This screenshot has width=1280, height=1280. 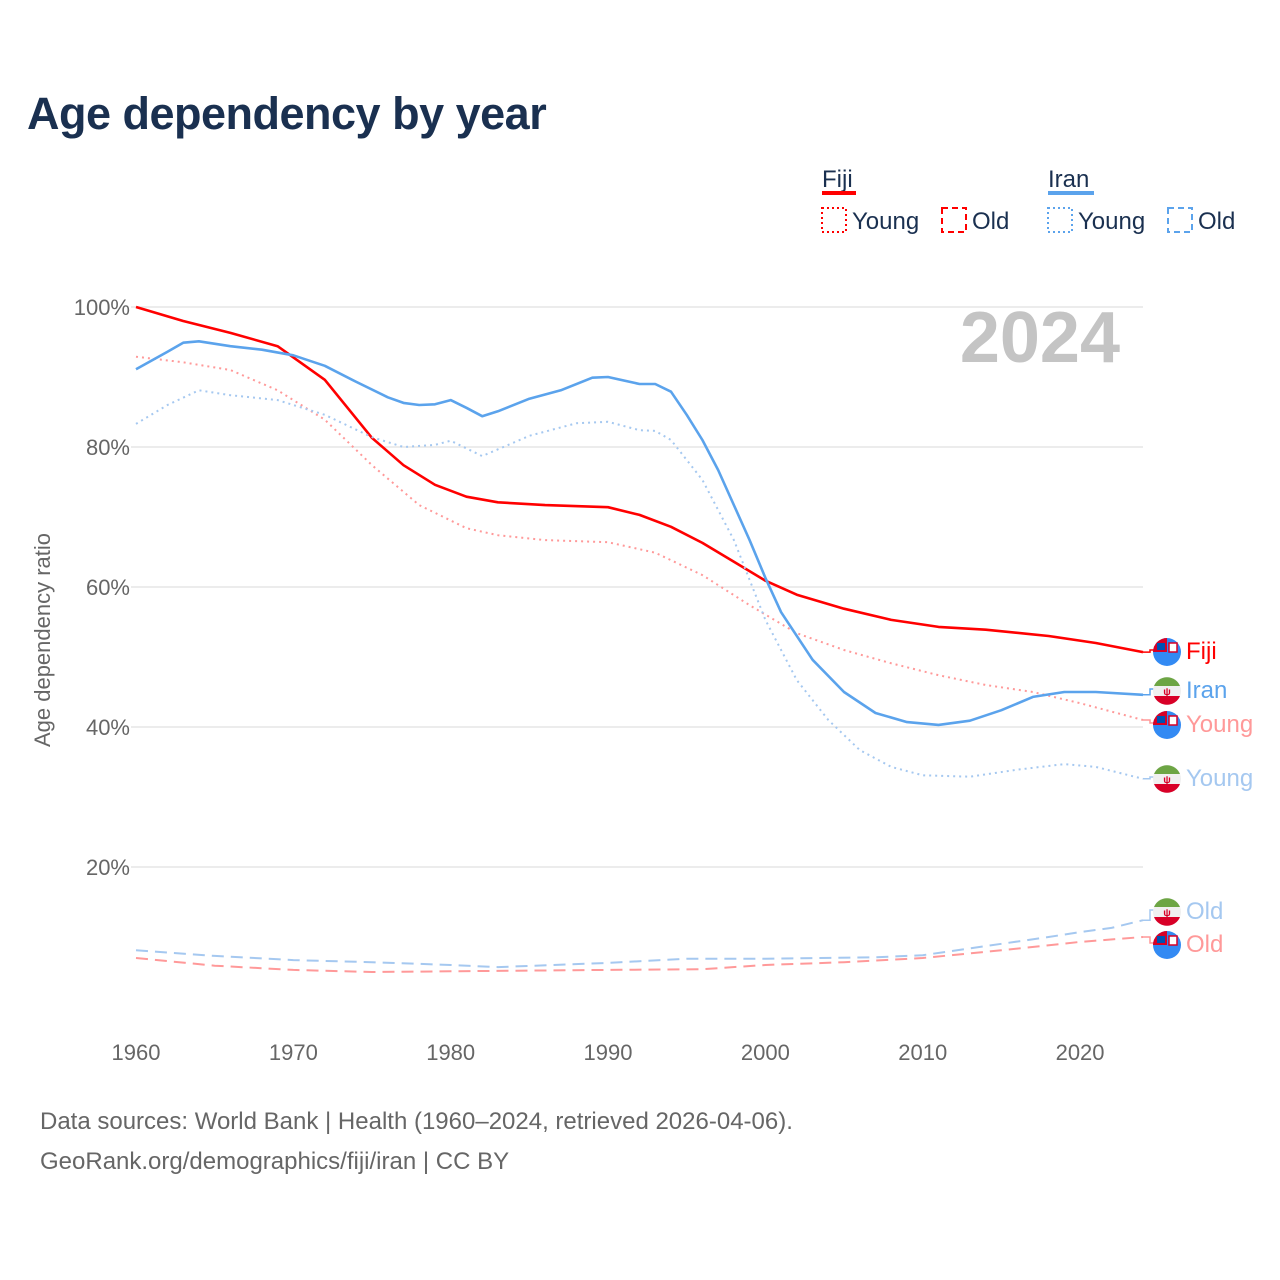 What do you see at coordinates (1068, 179) in the screenshot?
I see `legend-group-iran: Iran` at bounding box center [1068, 179].